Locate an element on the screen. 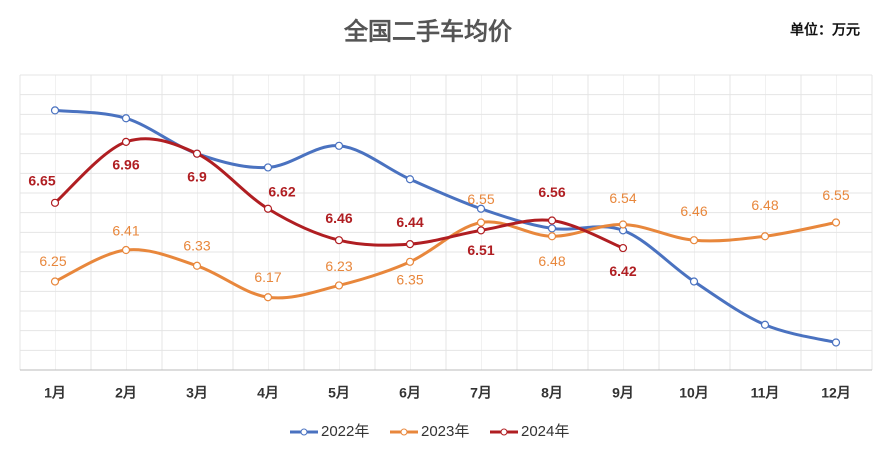  data-label: 6.23 is located at coordinates (338, 266).